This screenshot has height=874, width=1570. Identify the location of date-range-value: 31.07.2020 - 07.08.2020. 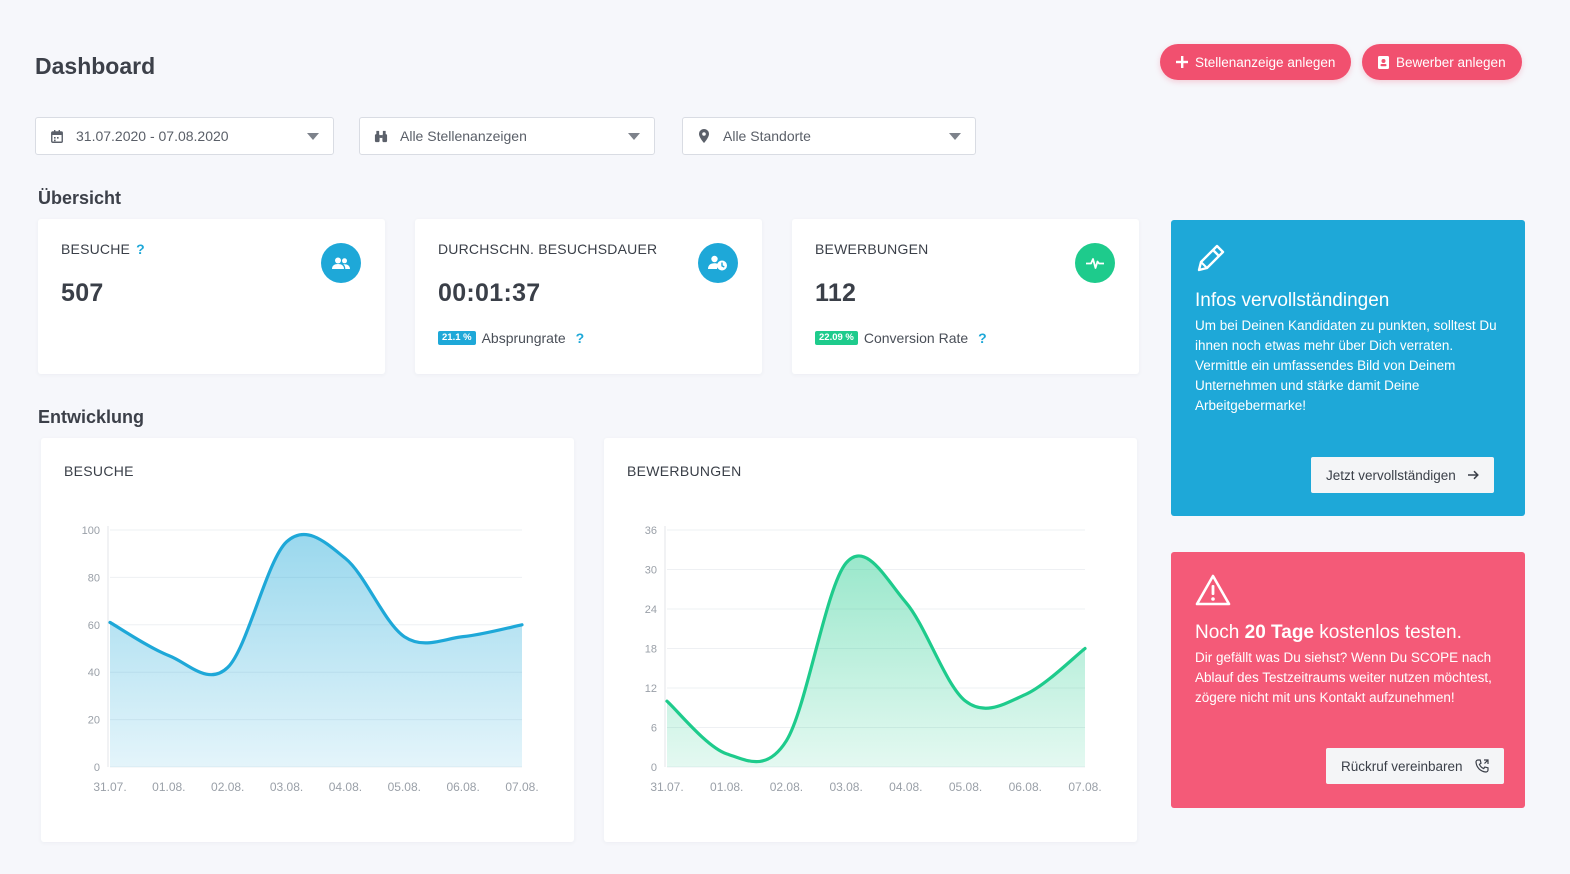
(152, 136).